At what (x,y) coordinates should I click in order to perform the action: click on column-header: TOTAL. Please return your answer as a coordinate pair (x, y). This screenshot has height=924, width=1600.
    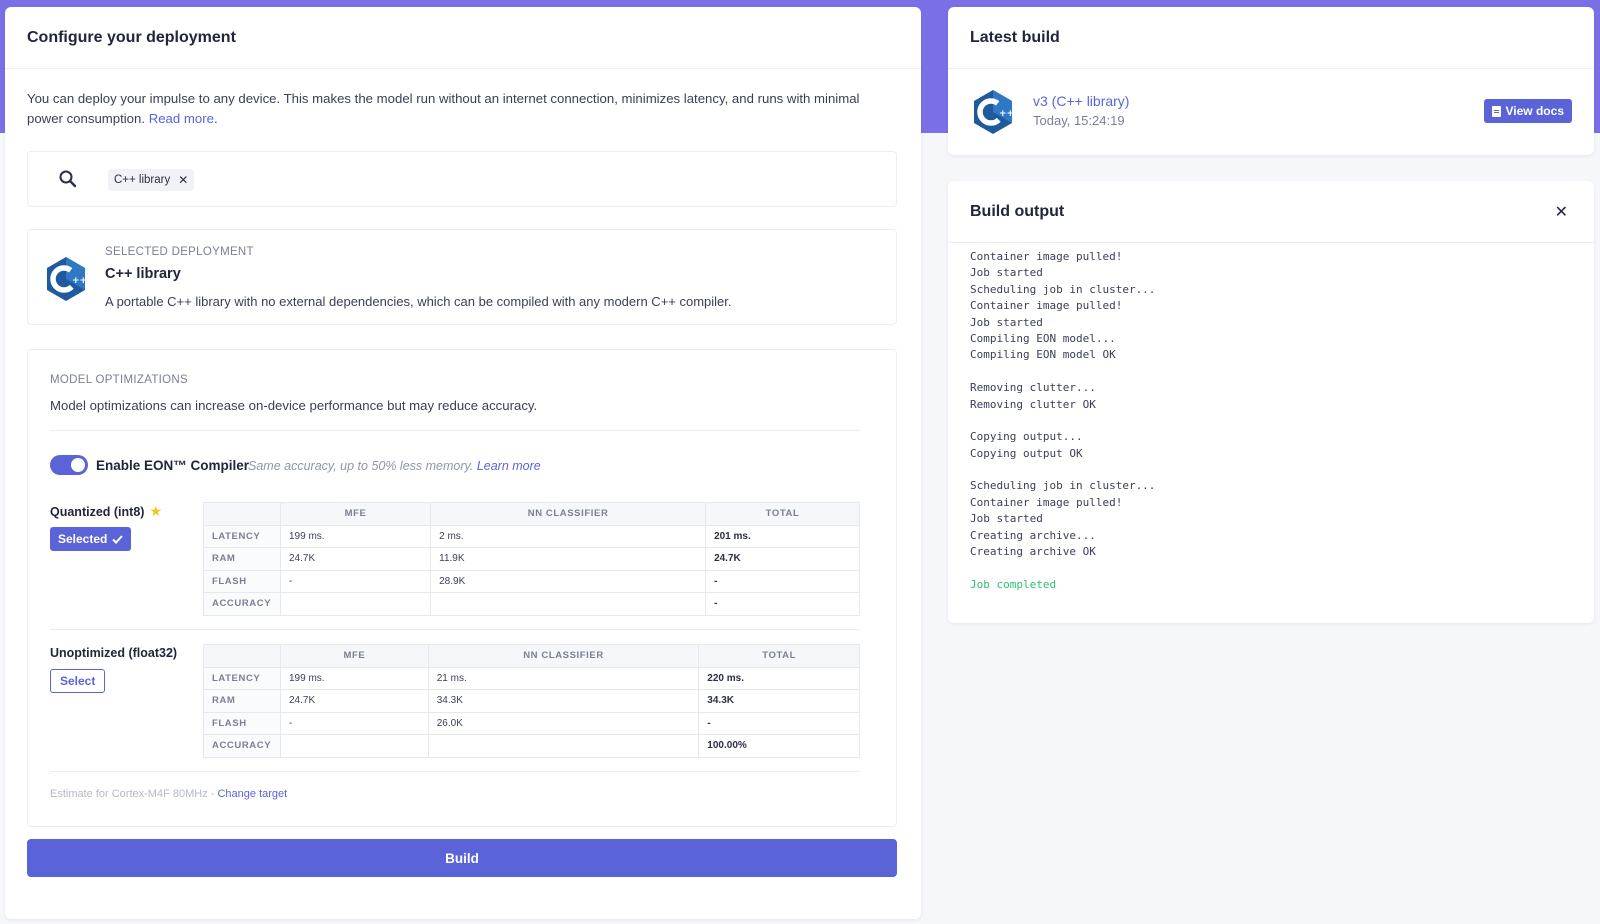
    Looking at the image, I should click on (782, 514).